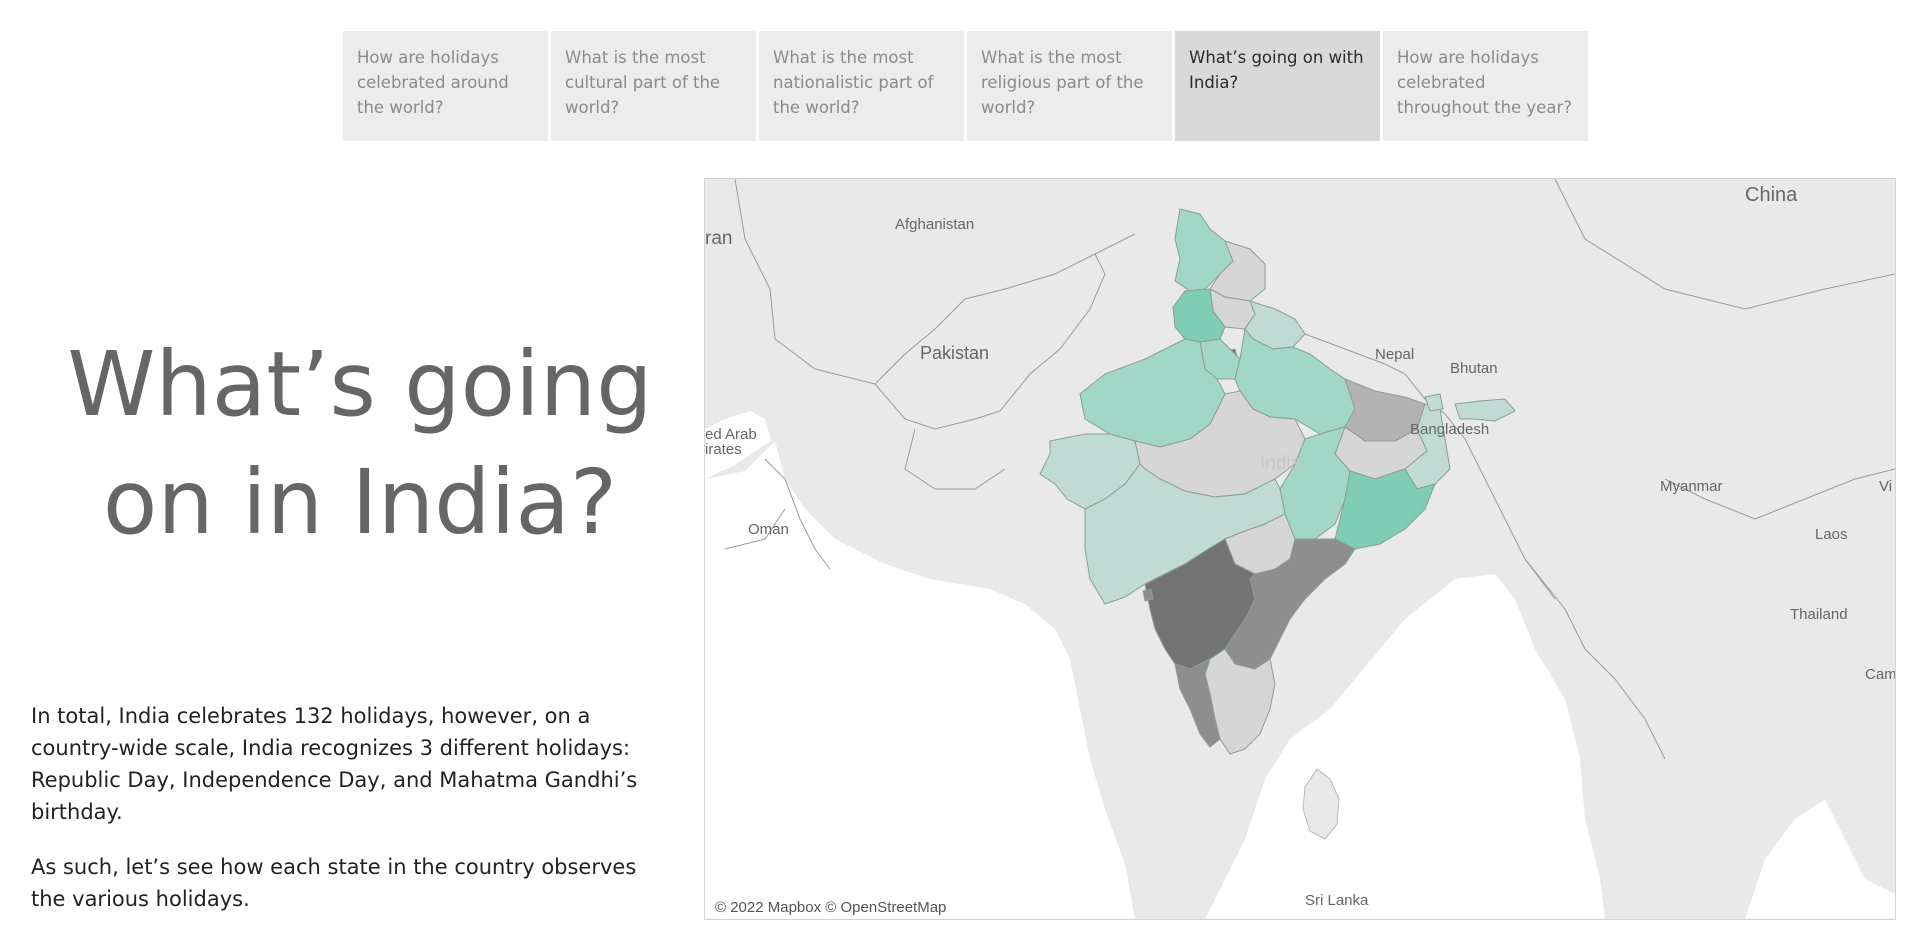  What do you see at coordinates (1434, 402) in the screenshot?
I see `state-sikkim` at bounding box center [1434, 402].